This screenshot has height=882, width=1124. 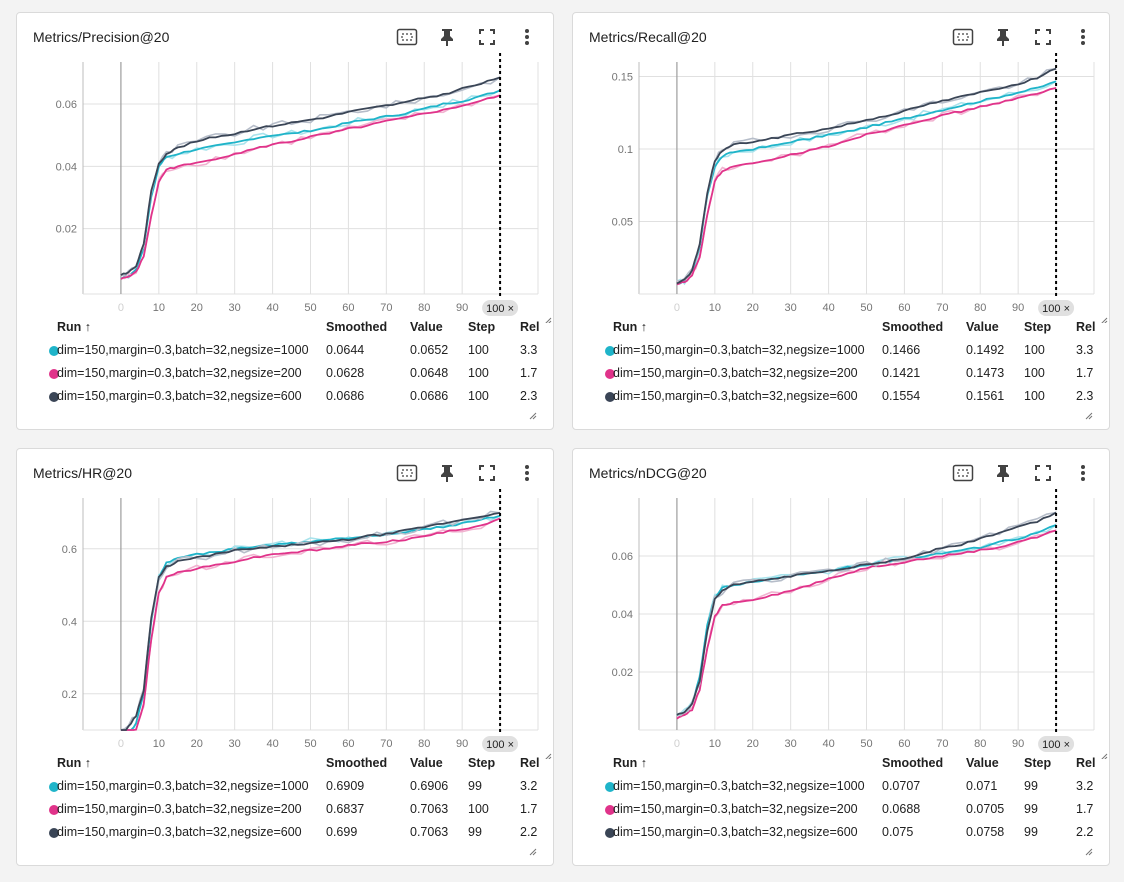 I want to click on cell-rel: 2.3, so click(x=529, y=396).